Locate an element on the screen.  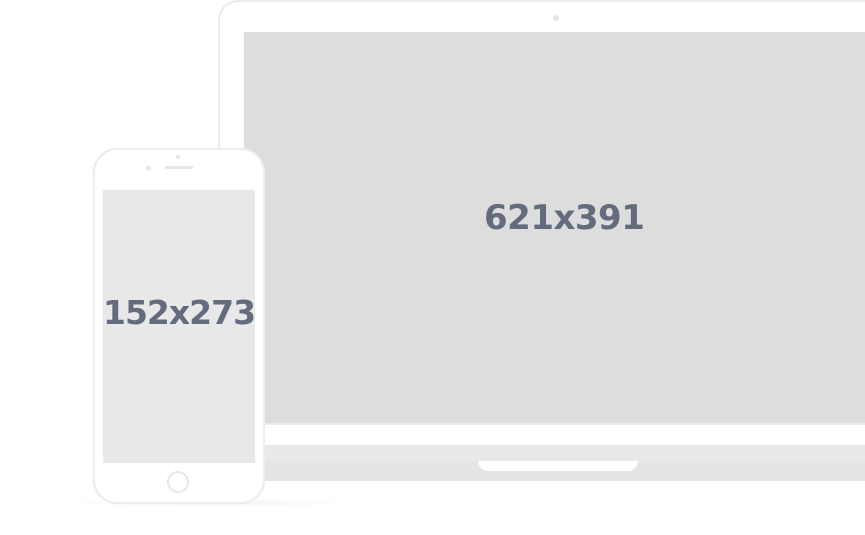
phone-home-button-icon is located at coordinates (178, 482).